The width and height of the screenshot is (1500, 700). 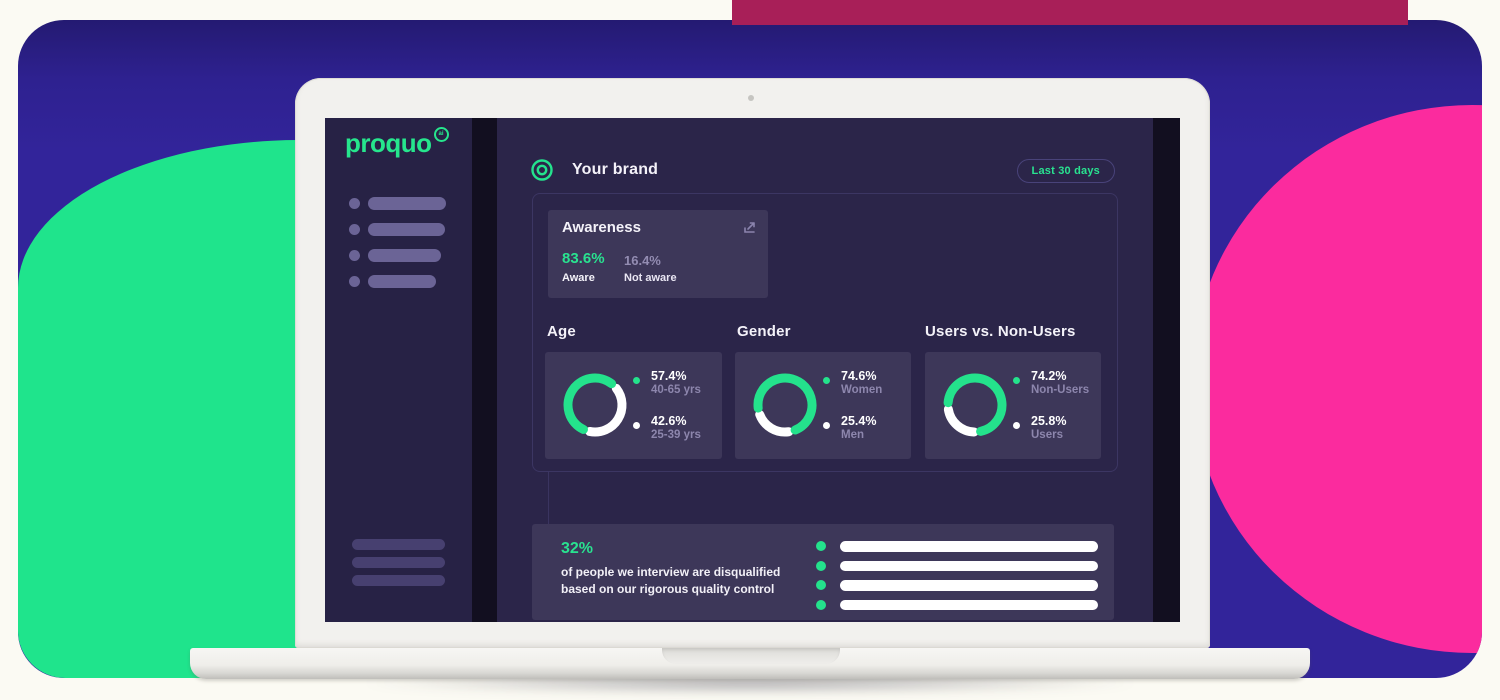 I want to click on quality-text-line1: of people we interview are disqualified, so click(x=671, y=572).